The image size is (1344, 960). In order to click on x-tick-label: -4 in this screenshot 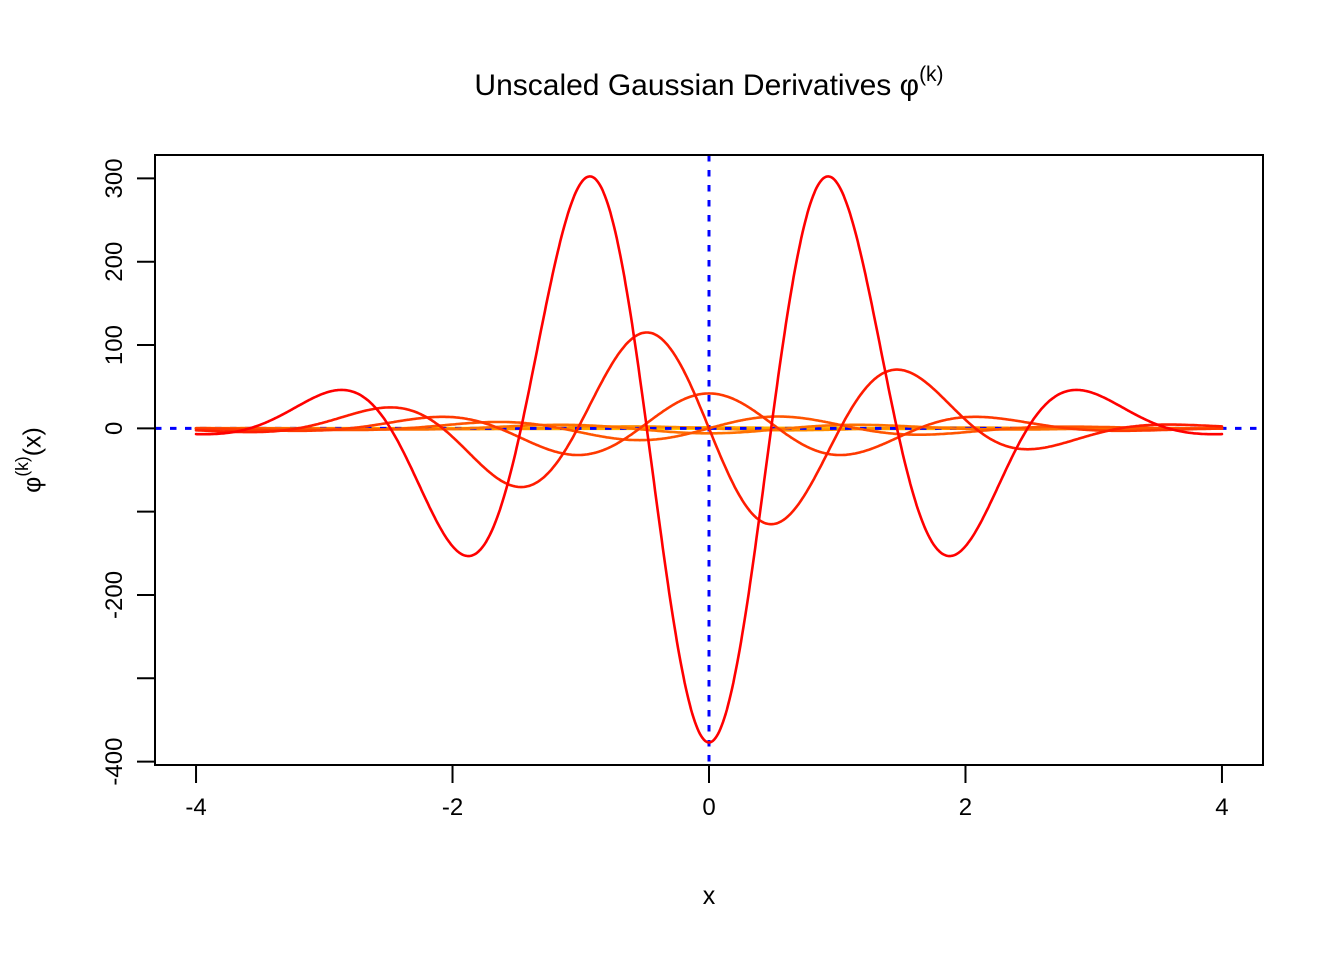, I will do `click(195, 807)`.